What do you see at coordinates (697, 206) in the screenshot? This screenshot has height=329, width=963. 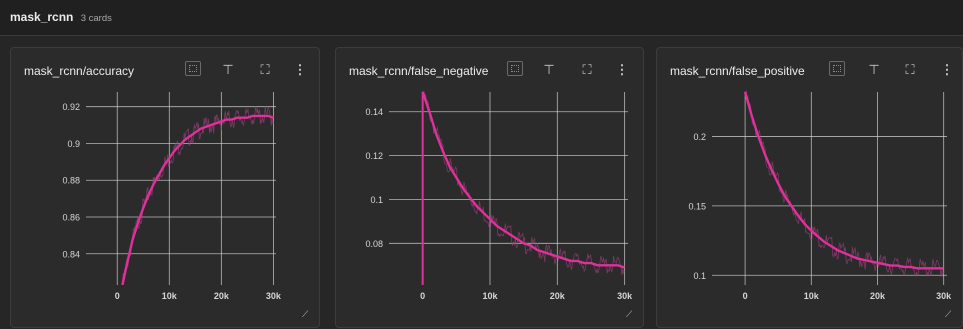 I see `y-tick-label: 0.15` at bounding box center [697, 206].